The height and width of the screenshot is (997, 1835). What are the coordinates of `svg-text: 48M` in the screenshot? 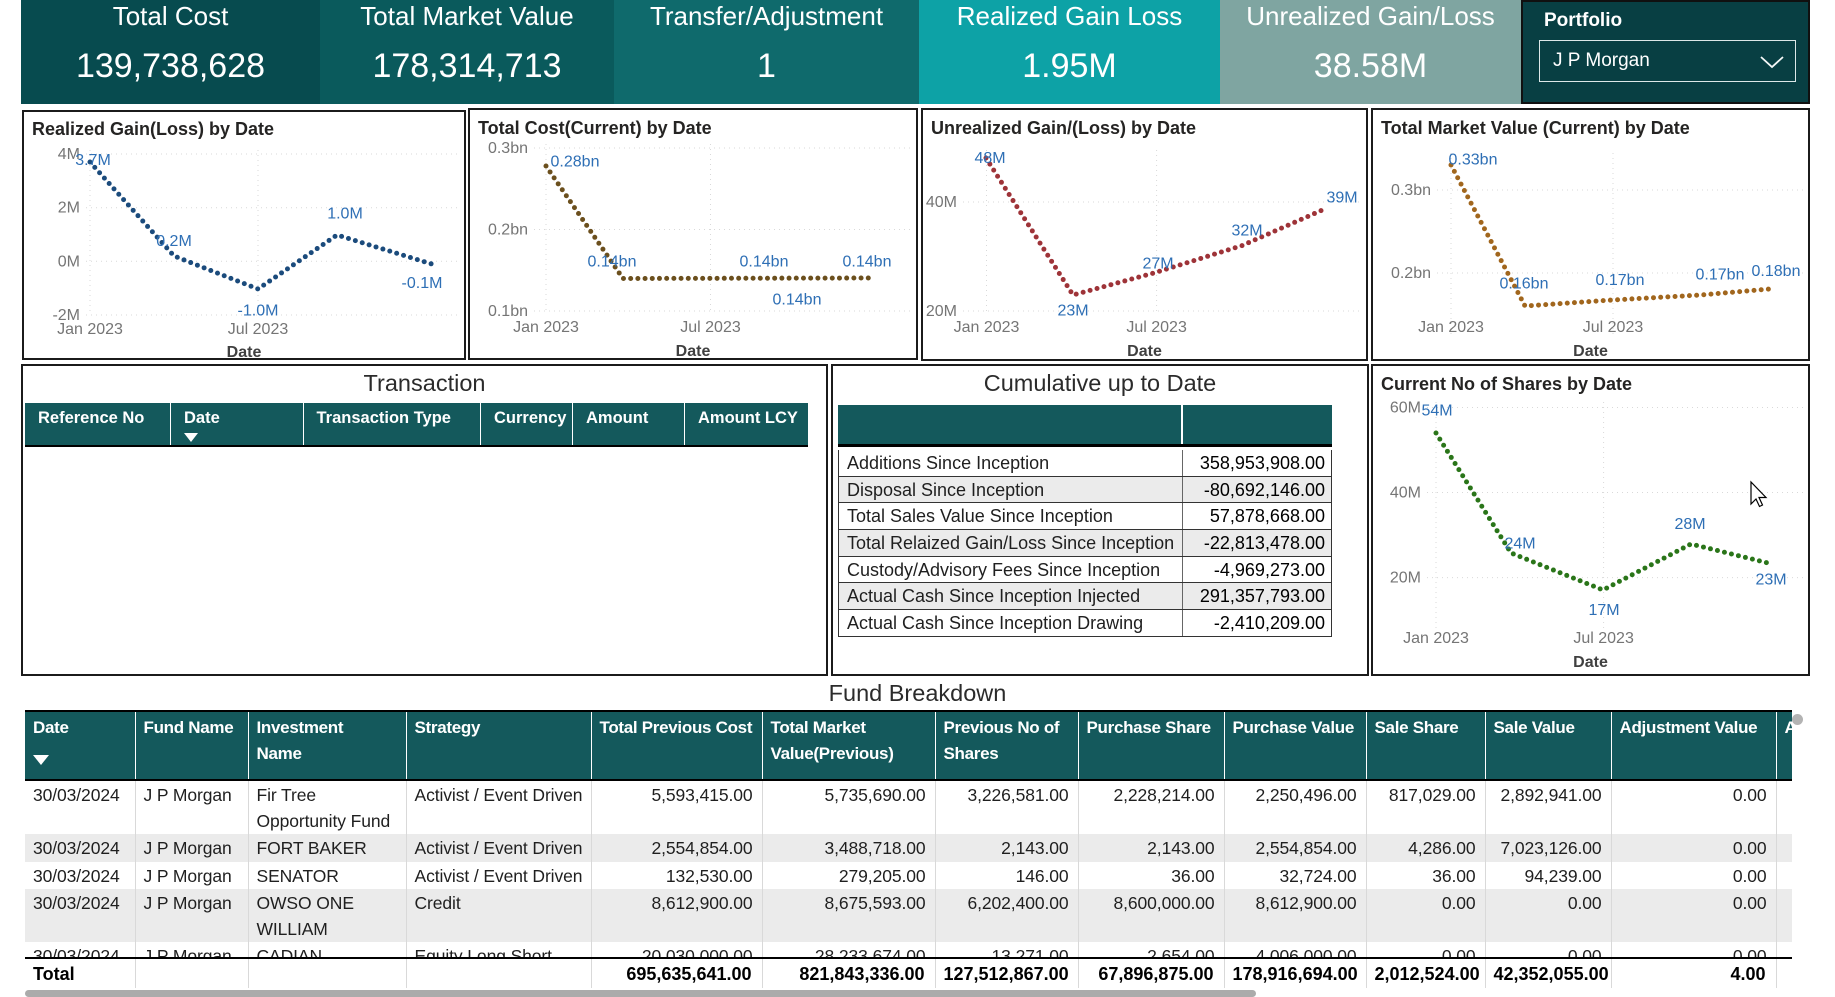 It's located at (989, 158).